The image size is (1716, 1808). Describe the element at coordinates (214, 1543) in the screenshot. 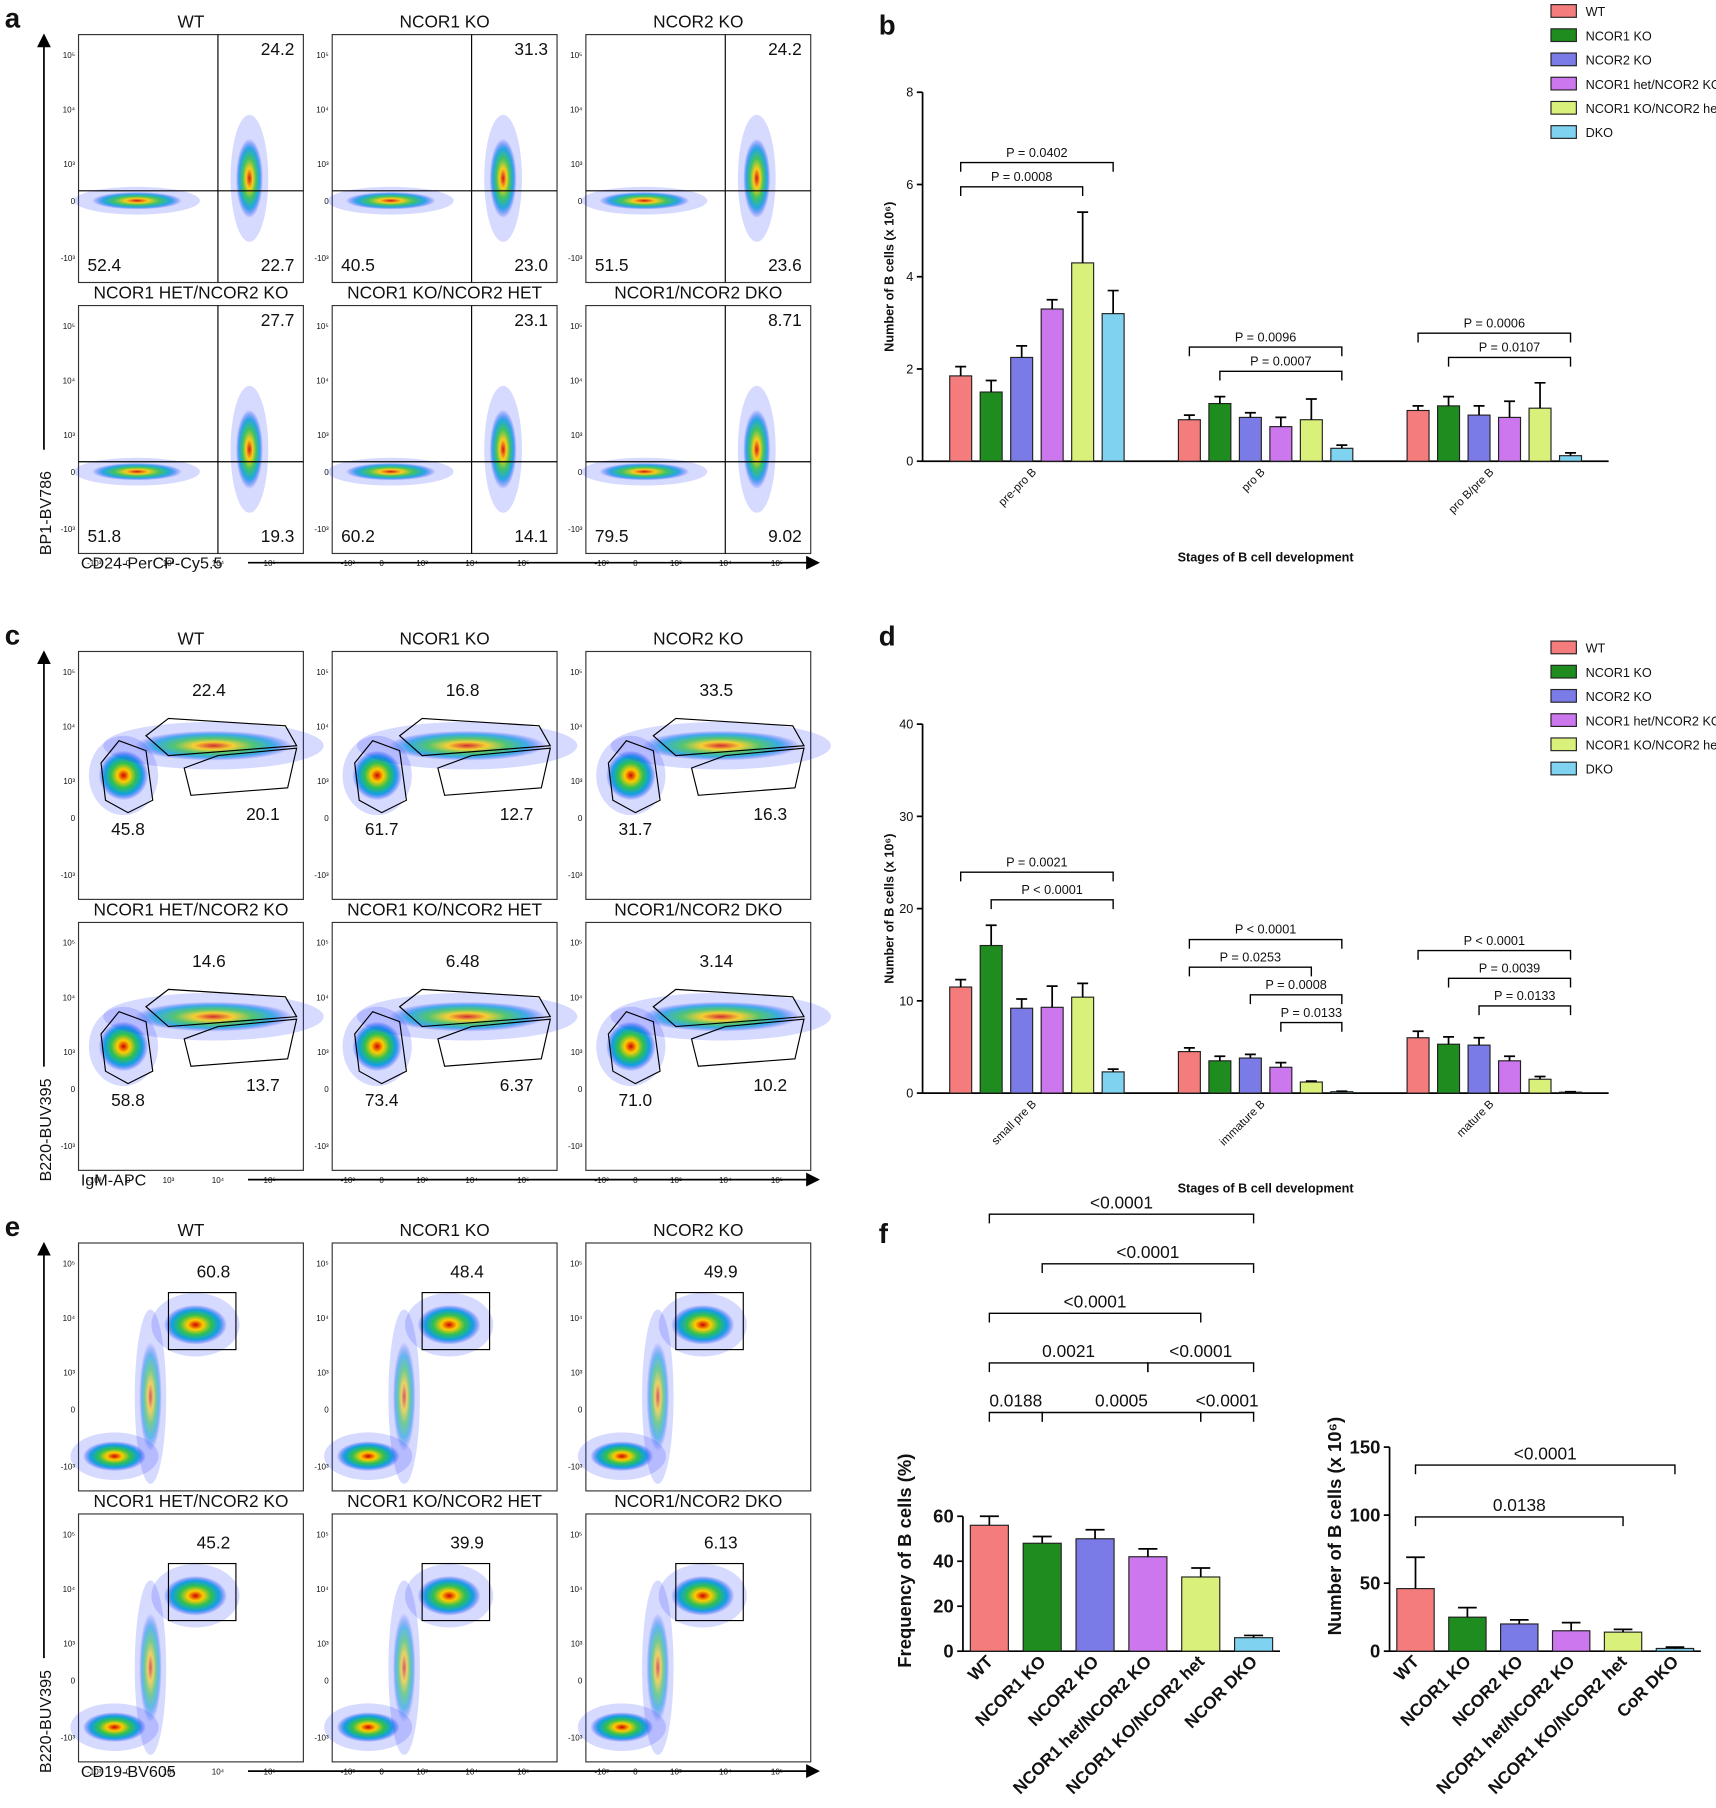

I see `gate-percent: 45.2` at that location.